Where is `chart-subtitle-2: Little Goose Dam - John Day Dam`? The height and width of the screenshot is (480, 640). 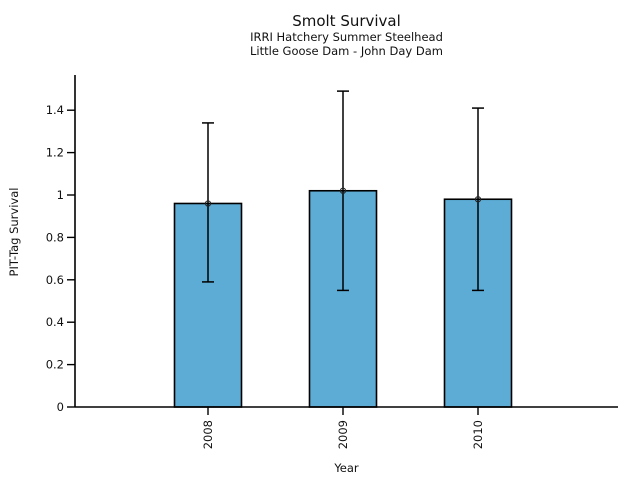
chart-subtitle-2: Little Goose Dam - John Day Dam is located at coordinates (346, 51).